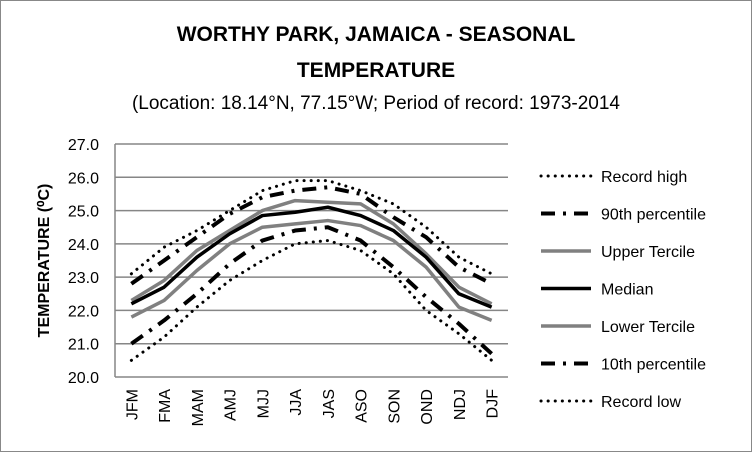 This screenshot has height=452, width=752. Describe the element at coordinates (165, 406) in the screenshot. I see `x-tick-label: FMA` at that location.